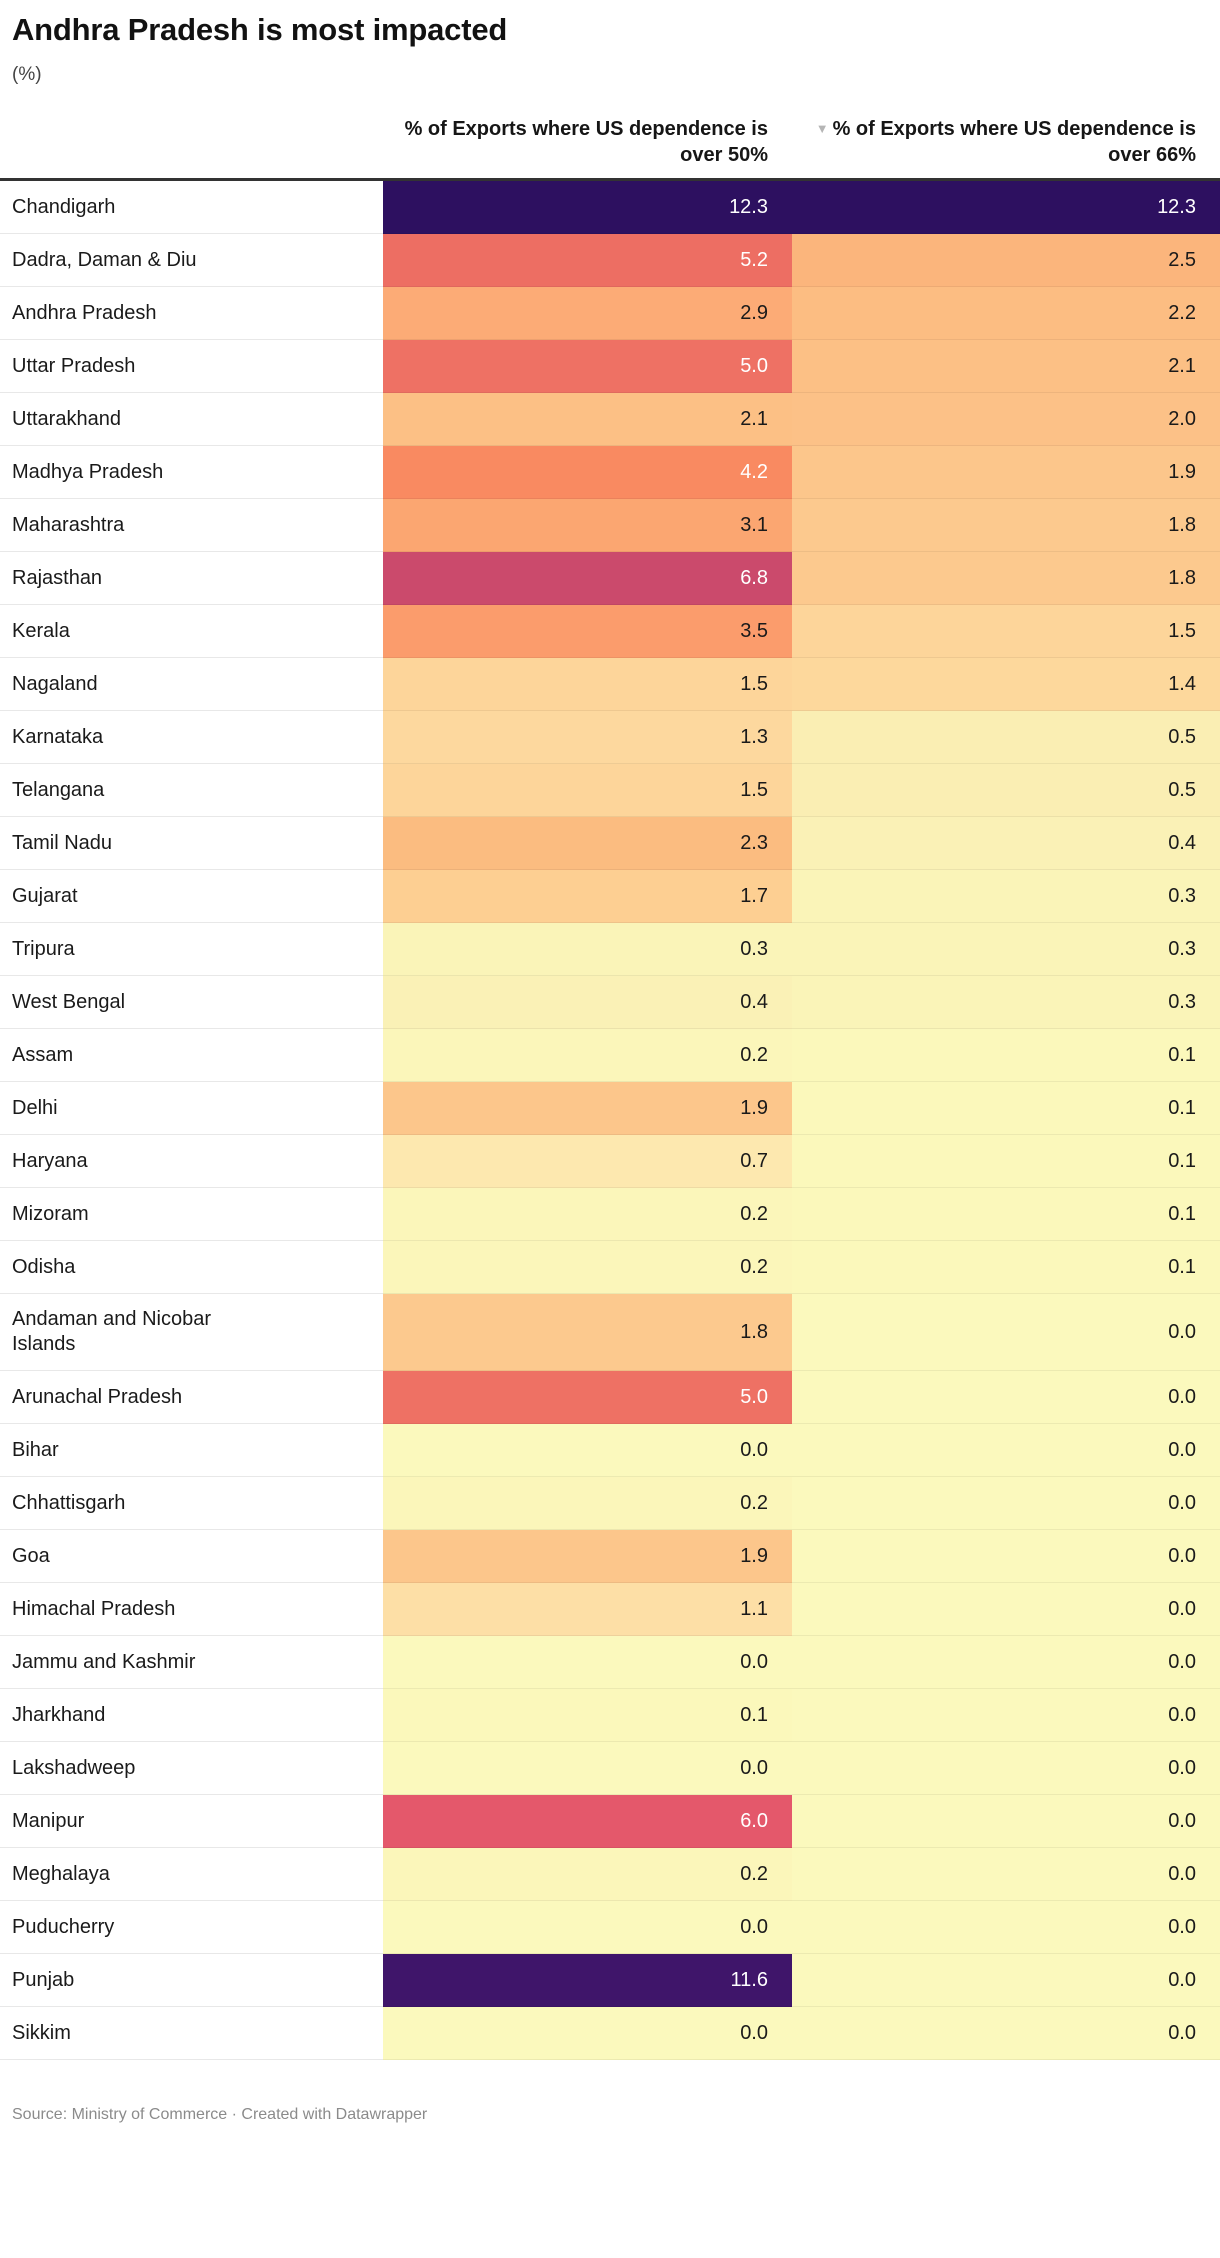  I want to click on value-cell-over-50: 5.2, so click(587, 260).